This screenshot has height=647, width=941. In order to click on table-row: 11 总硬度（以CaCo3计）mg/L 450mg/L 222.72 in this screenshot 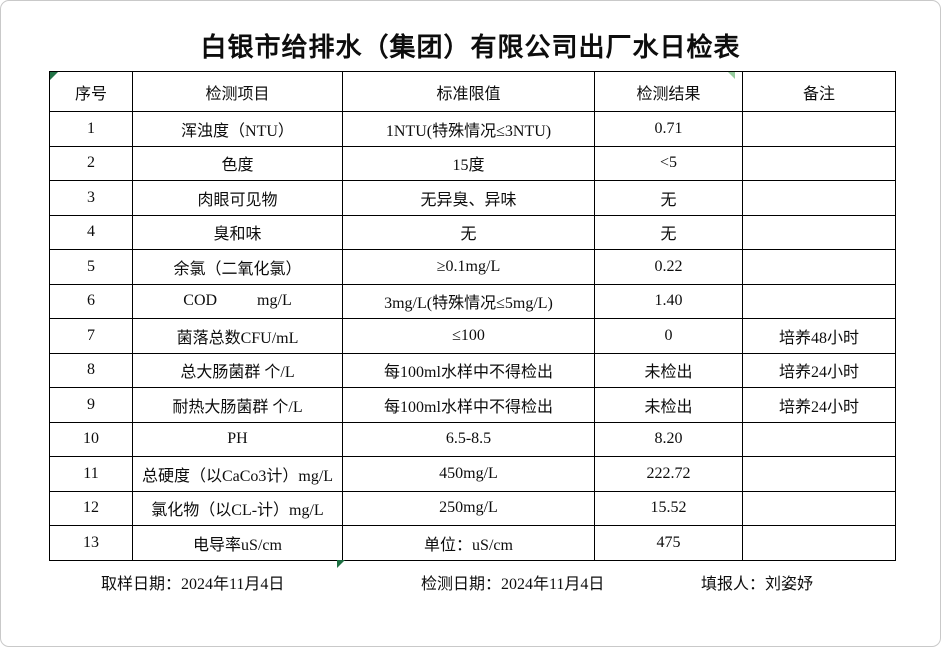, I will do `click(472, 474)`.